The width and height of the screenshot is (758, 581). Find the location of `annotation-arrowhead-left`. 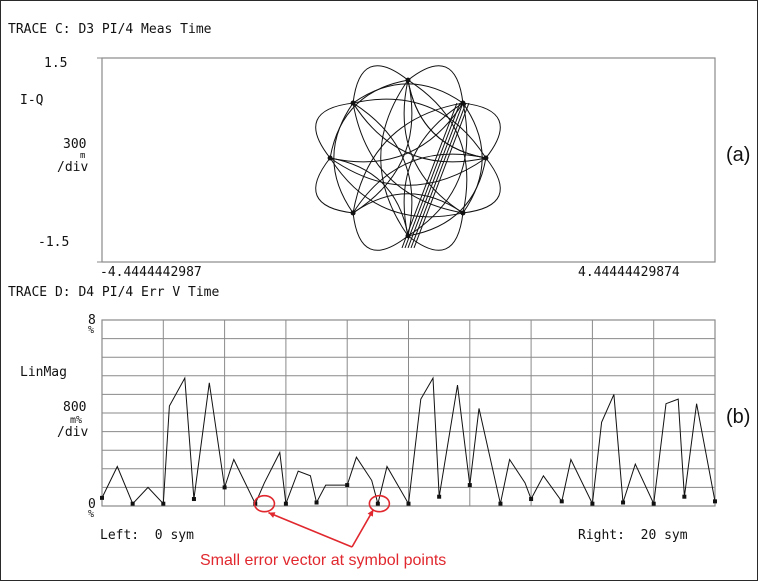

annotation-arrowhead-left is located at coordinates (272, 515).